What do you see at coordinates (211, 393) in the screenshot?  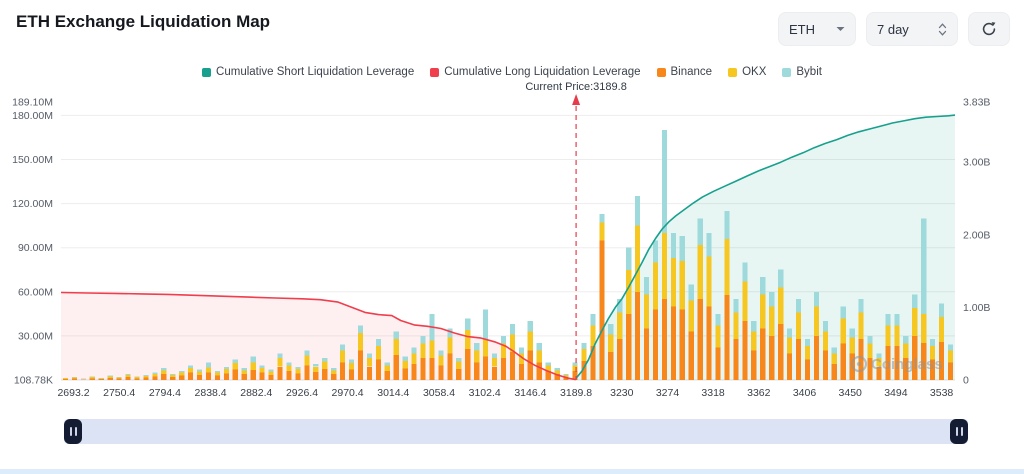 I see `svg-text: 2838.4` at bounding box center [211, 393].